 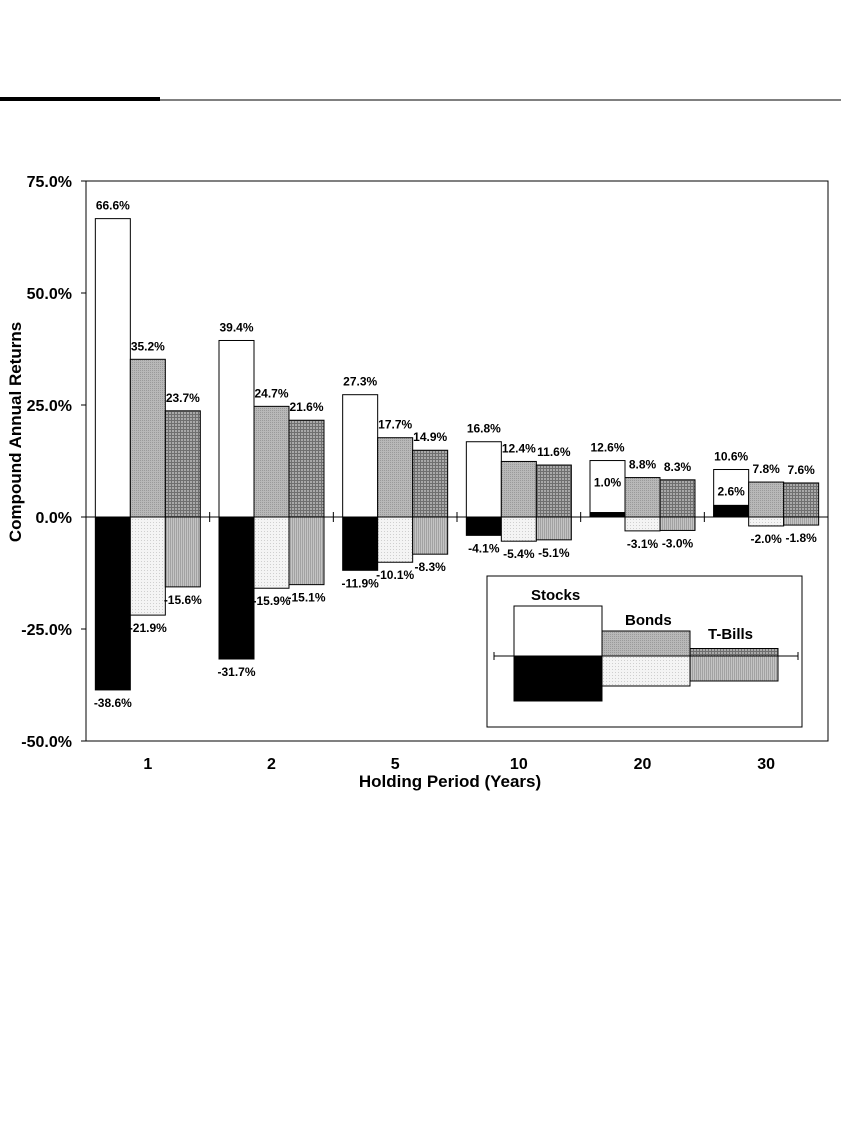 I want to click on x-tick-label: 1, so click(x=147, y=764).